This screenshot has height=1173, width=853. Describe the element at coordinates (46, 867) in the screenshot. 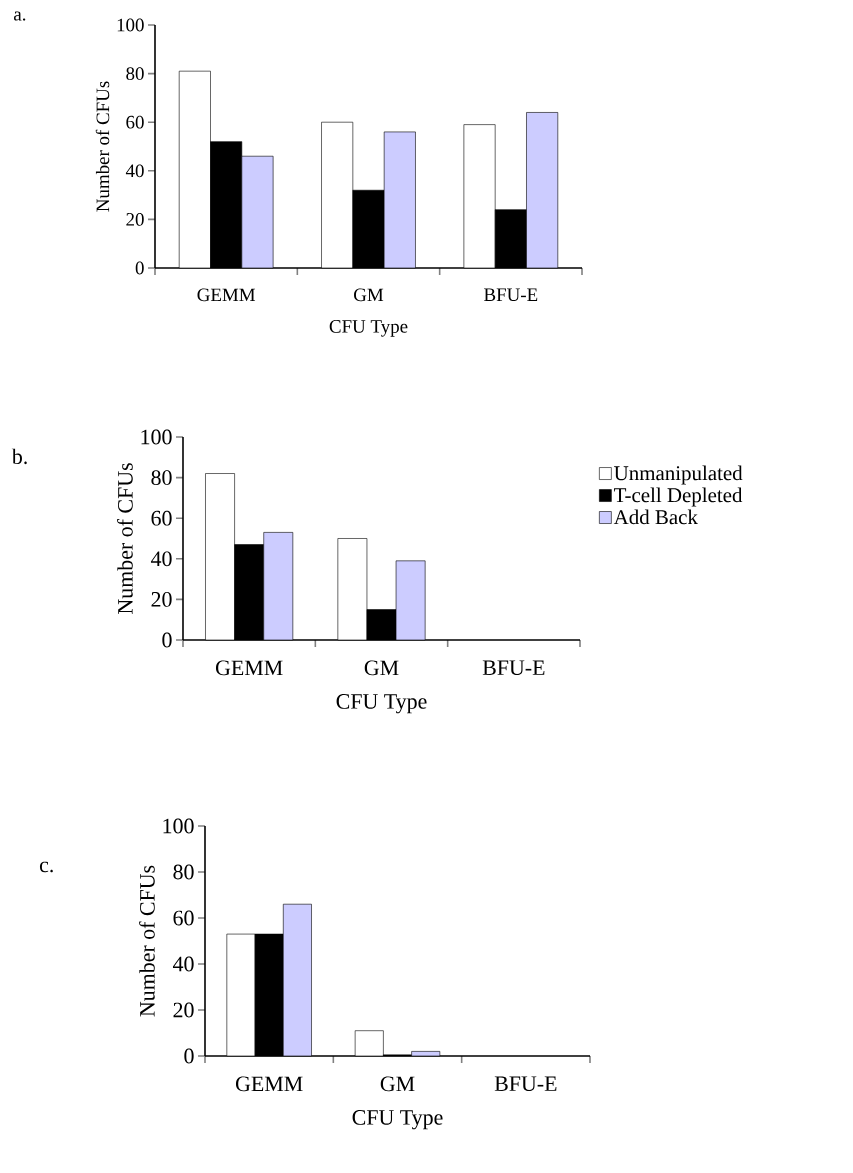

I see `text: c.` at that location.